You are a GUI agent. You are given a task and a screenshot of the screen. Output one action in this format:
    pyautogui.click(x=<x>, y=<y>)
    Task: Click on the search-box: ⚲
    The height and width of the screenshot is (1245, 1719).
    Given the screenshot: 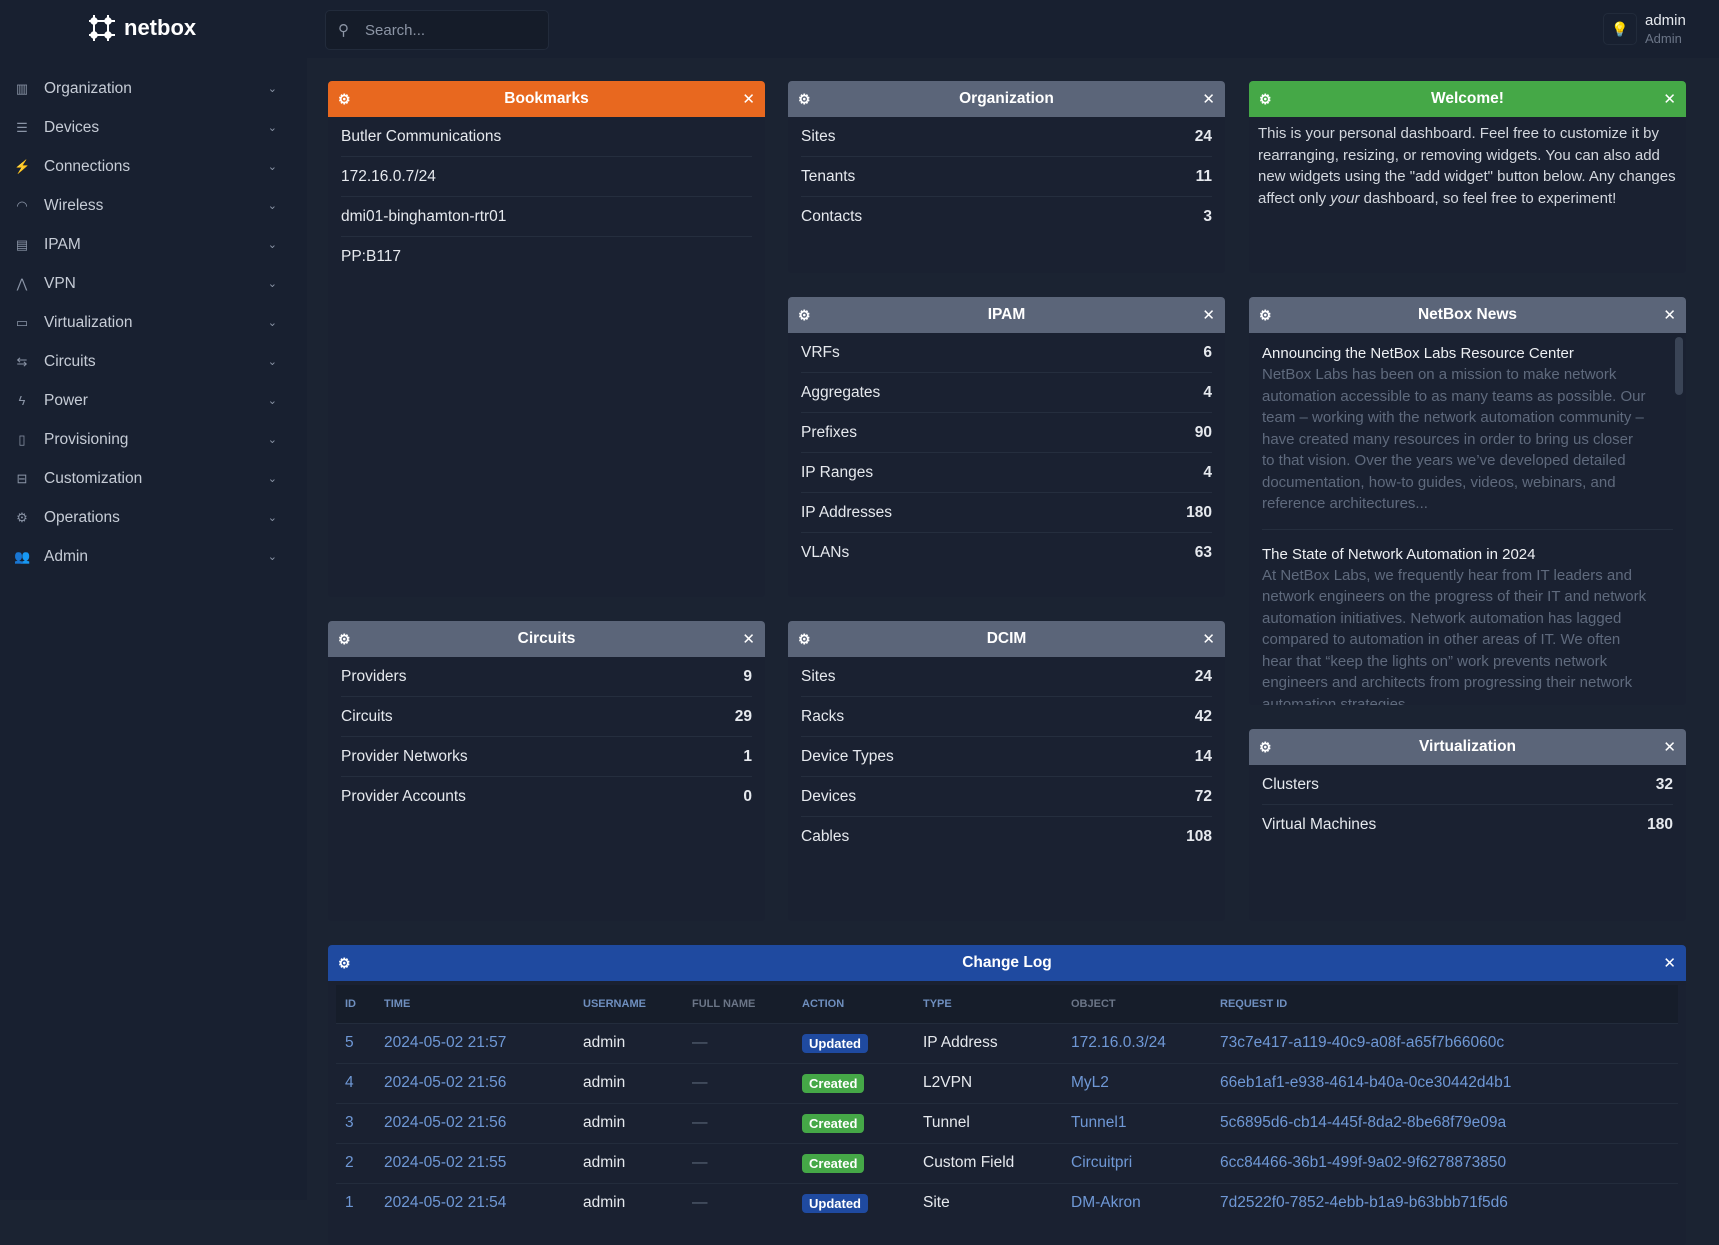 What is the action you would take?
    pyautogui.click(x=437, y=30)
    